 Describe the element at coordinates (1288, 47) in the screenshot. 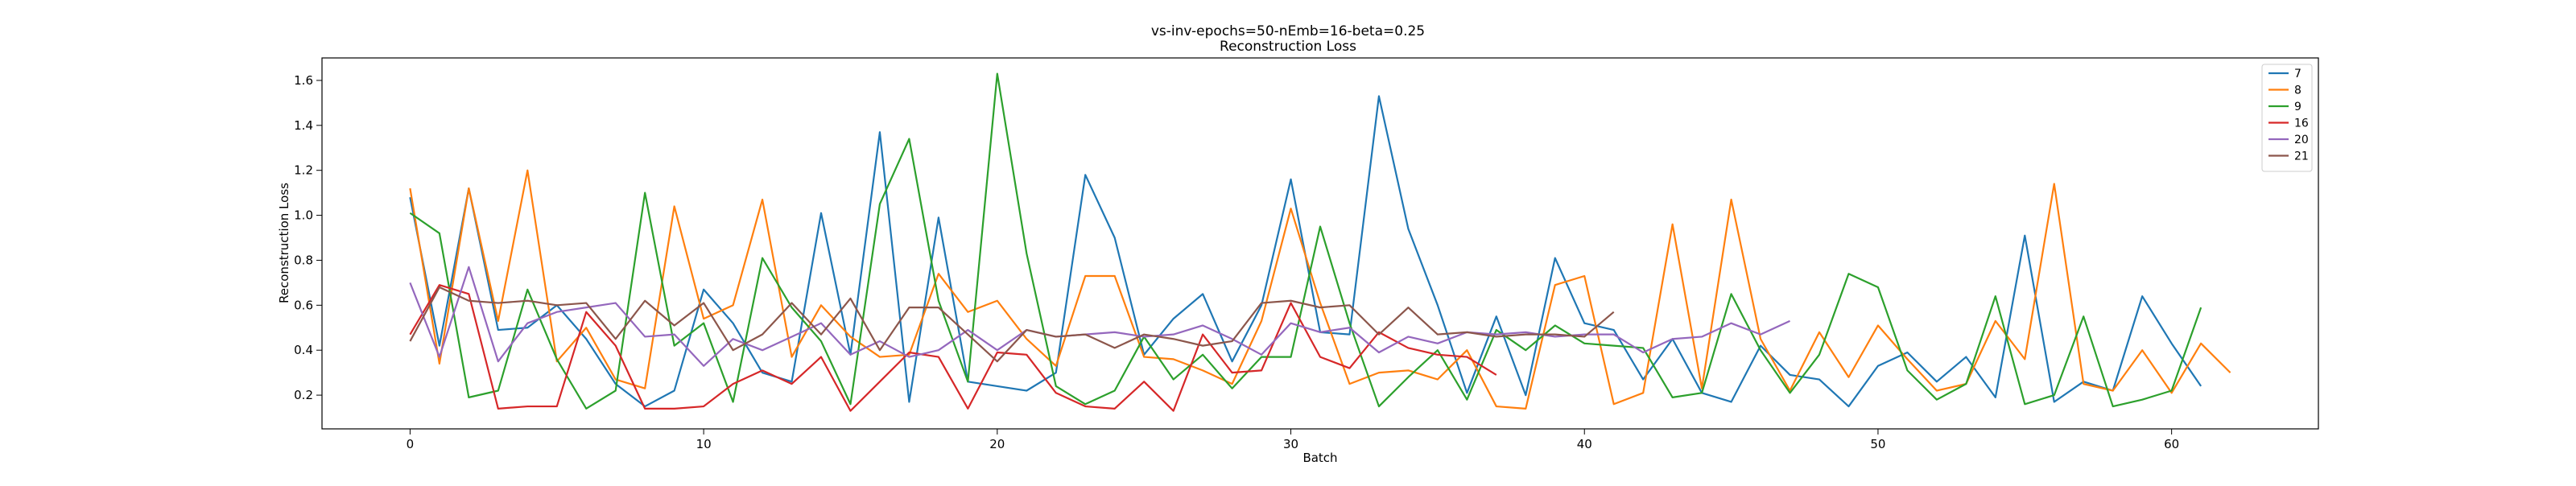

I see `chart-subtitle: Reconstruction Loss` at that location.